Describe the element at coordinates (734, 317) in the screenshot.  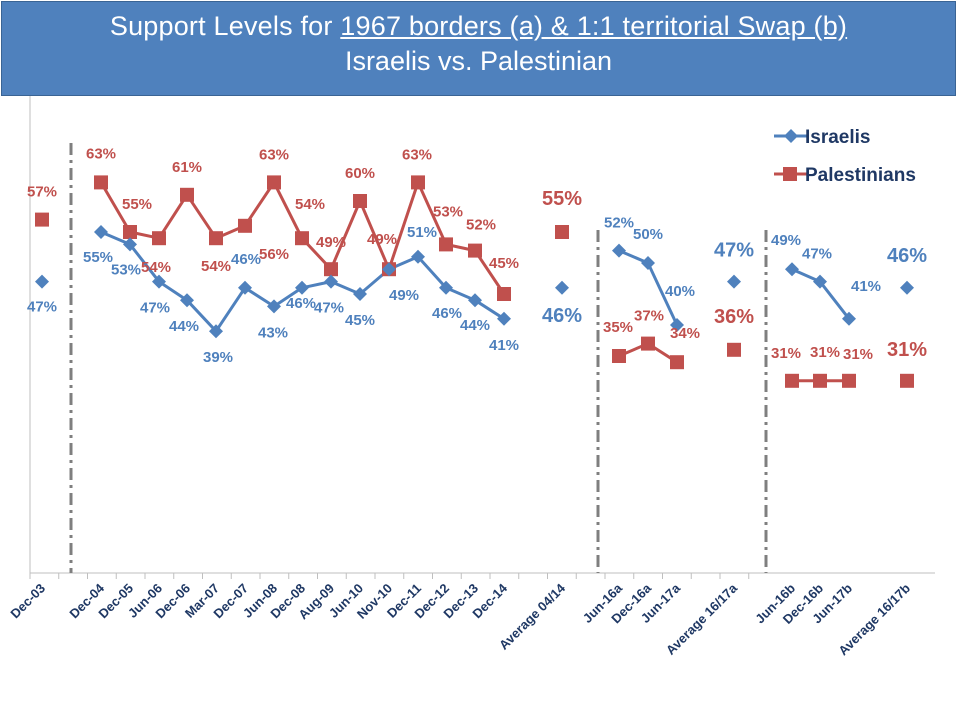
I see `palestinians-data-label: 36%` at that location.